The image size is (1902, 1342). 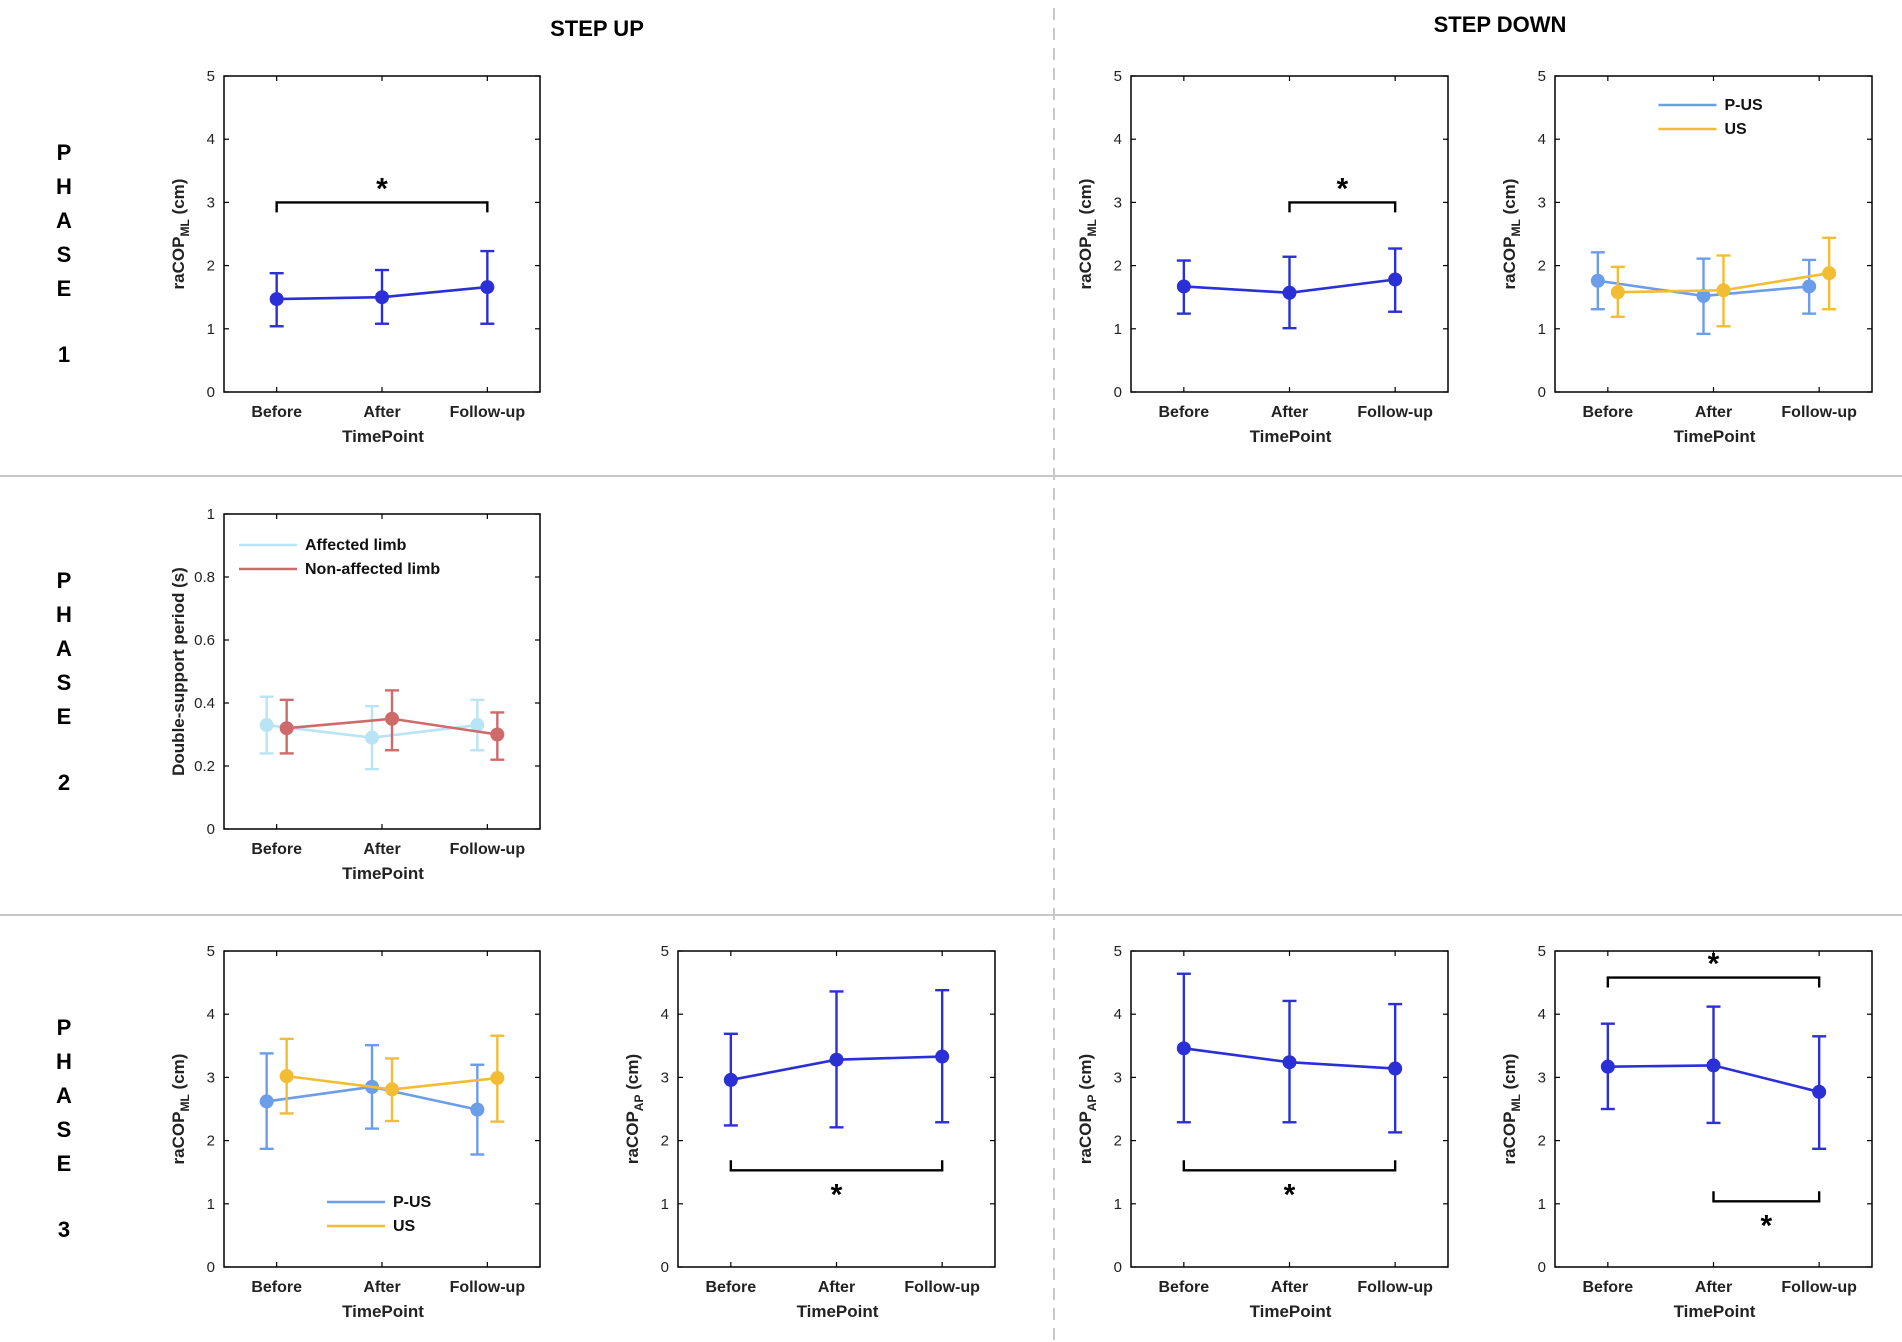 I want to click on plot-frame, so click(x=382, y=234).